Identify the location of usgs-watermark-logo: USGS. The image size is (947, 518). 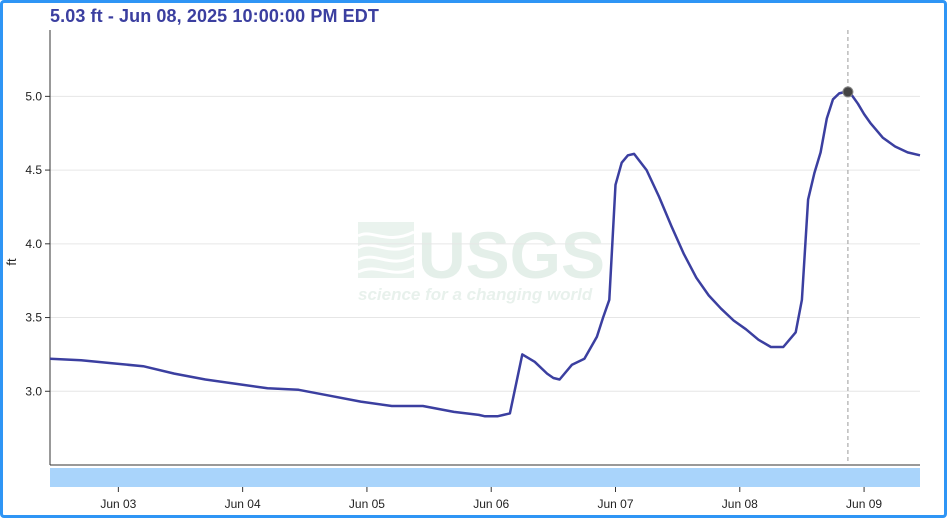
(511, 255).